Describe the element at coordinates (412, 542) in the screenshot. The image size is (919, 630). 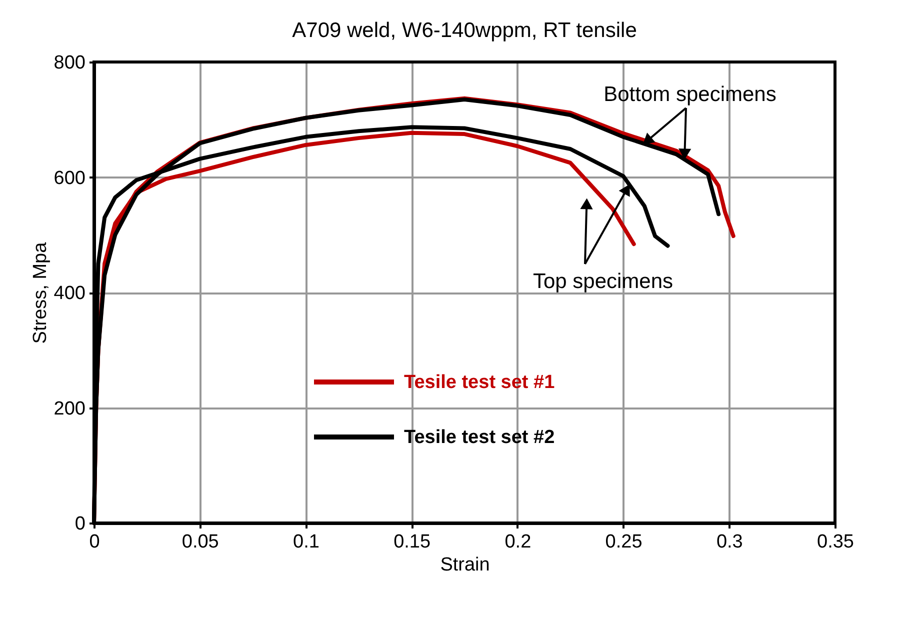
I see `x-tick-label: 0.15` at that location.